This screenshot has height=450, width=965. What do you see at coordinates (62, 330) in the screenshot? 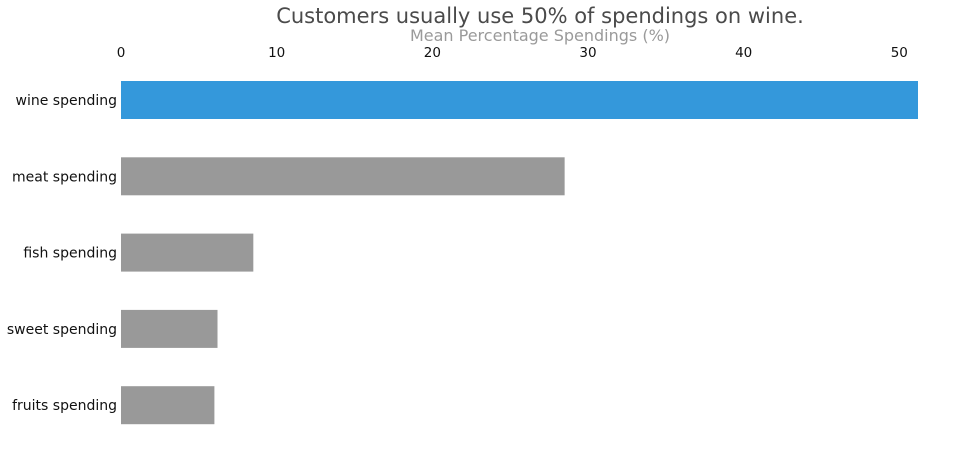
I see `category-label: sweet spending` at bounding box center [62, 330].